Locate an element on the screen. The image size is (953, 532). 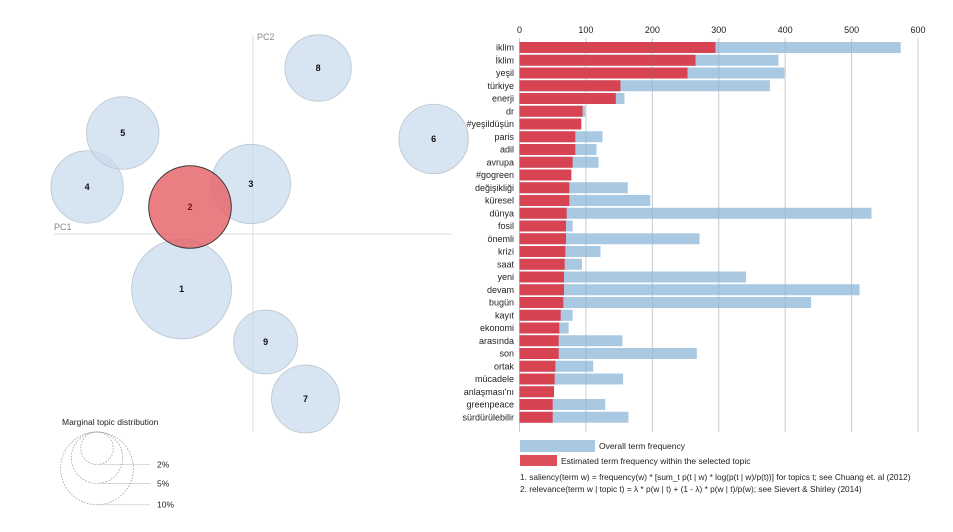
term-row: değişikliği is located at coordinates (551, 188).